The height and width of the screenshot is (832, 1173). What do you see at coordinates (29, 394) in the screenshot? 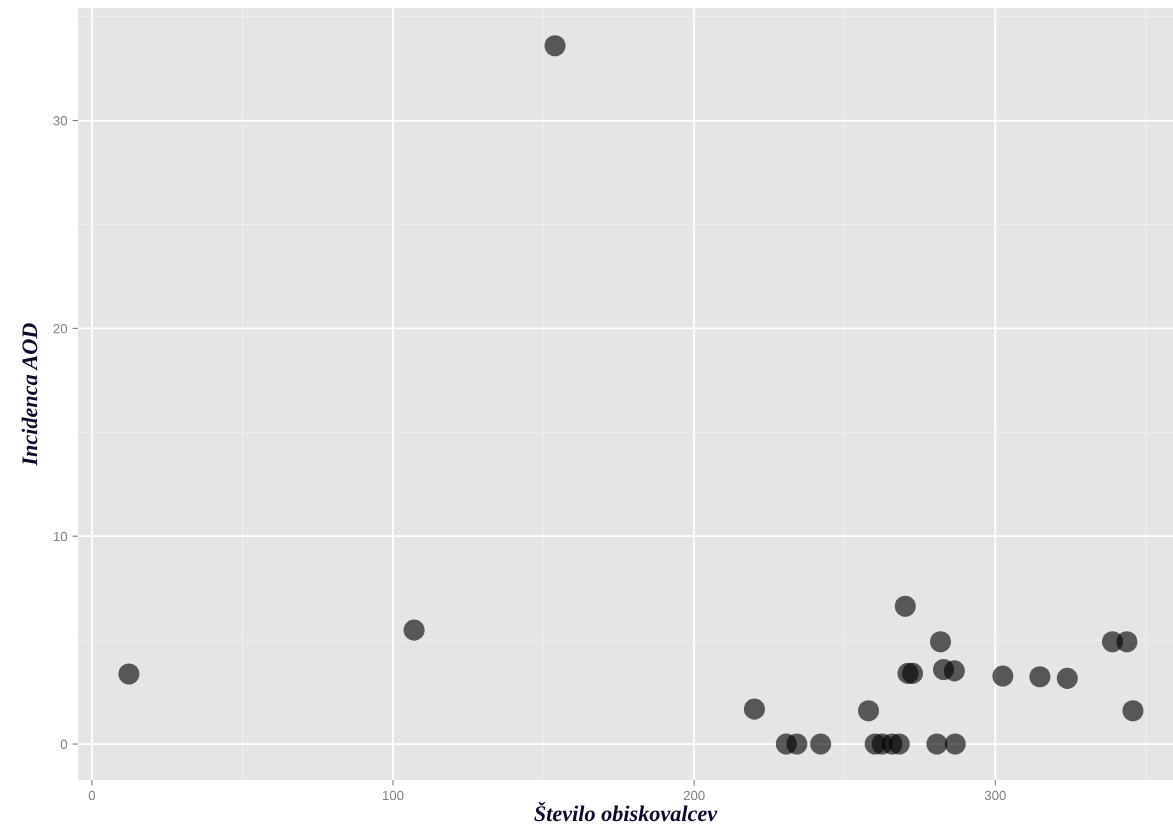
I see `y-axis-title: Incidenca AOD` at bounding box center [29, 394].